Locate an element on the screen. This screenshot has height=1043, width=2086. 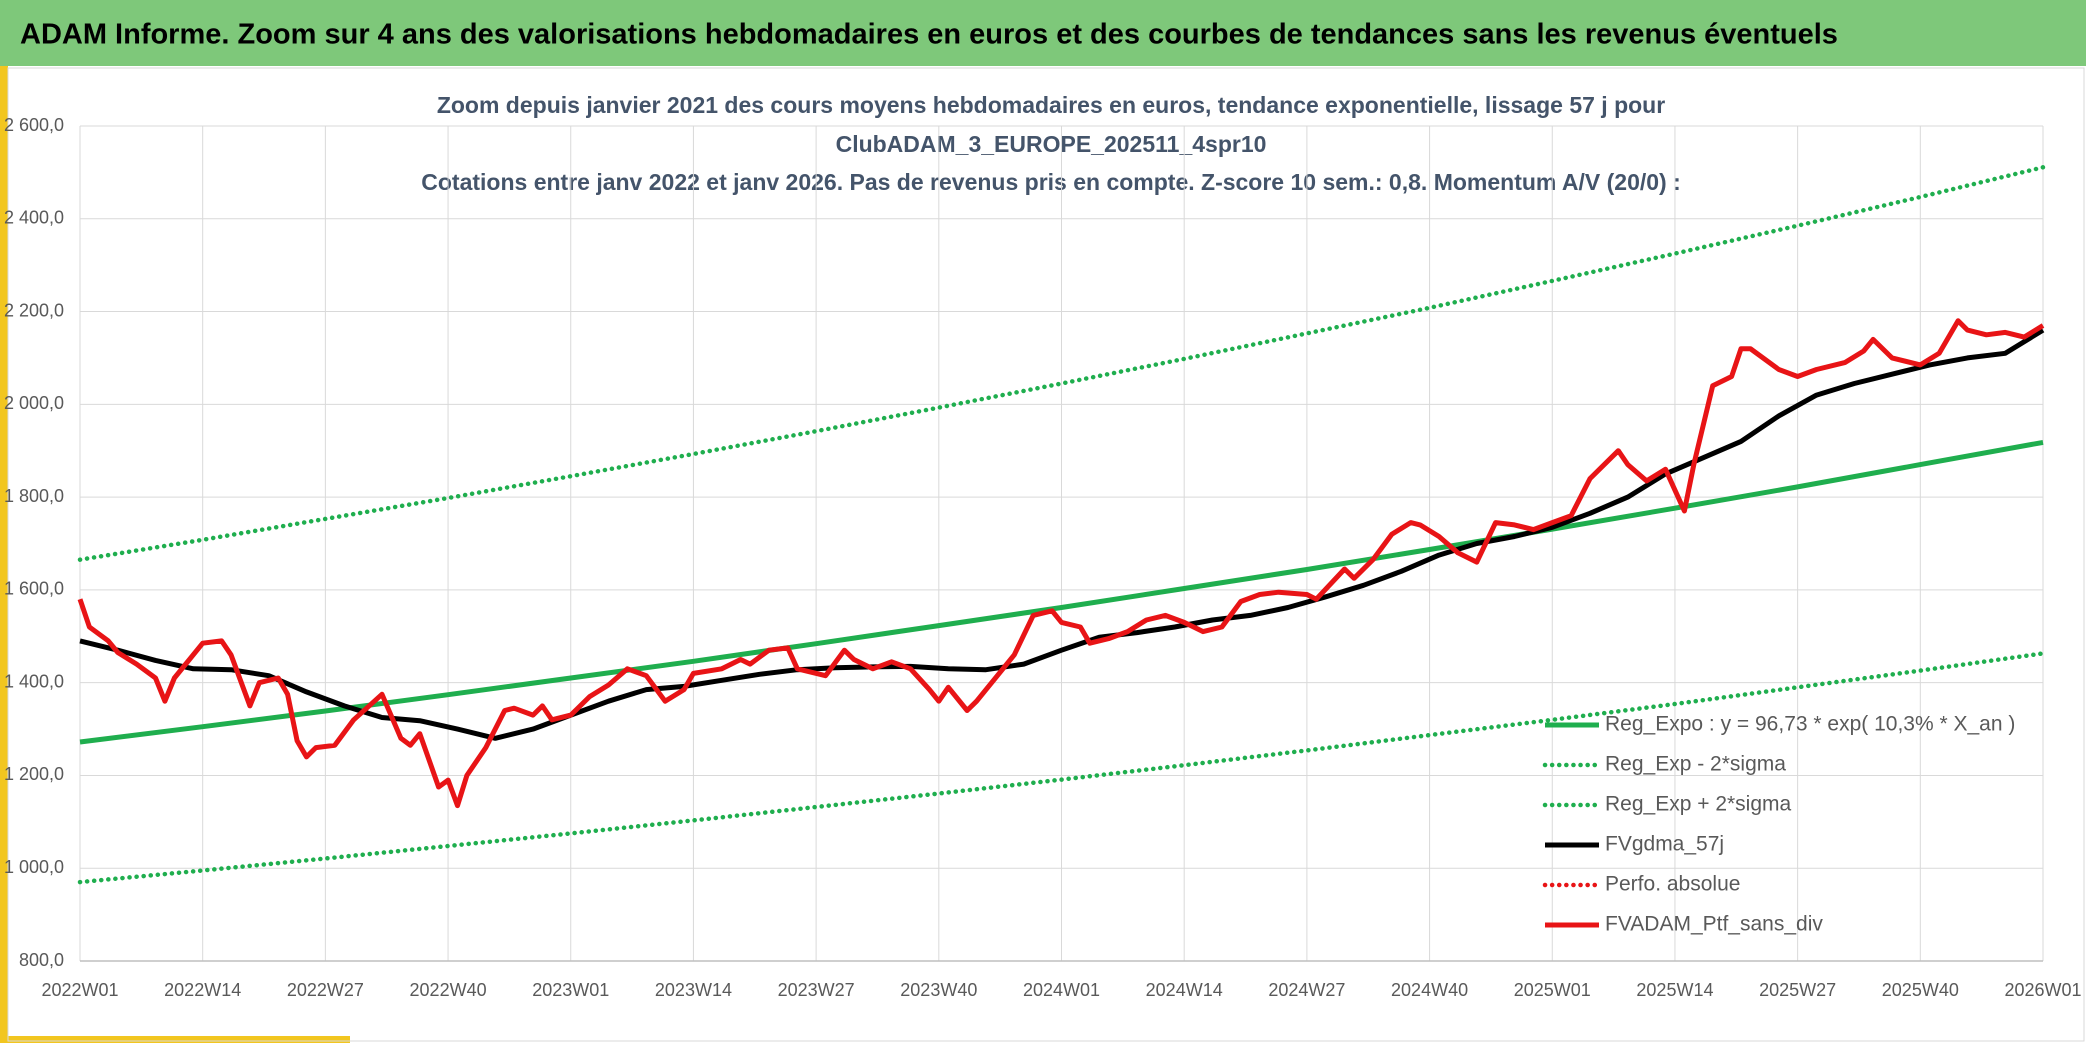
x-tick-label: 2022W27 is located at coordinates (325, 990).